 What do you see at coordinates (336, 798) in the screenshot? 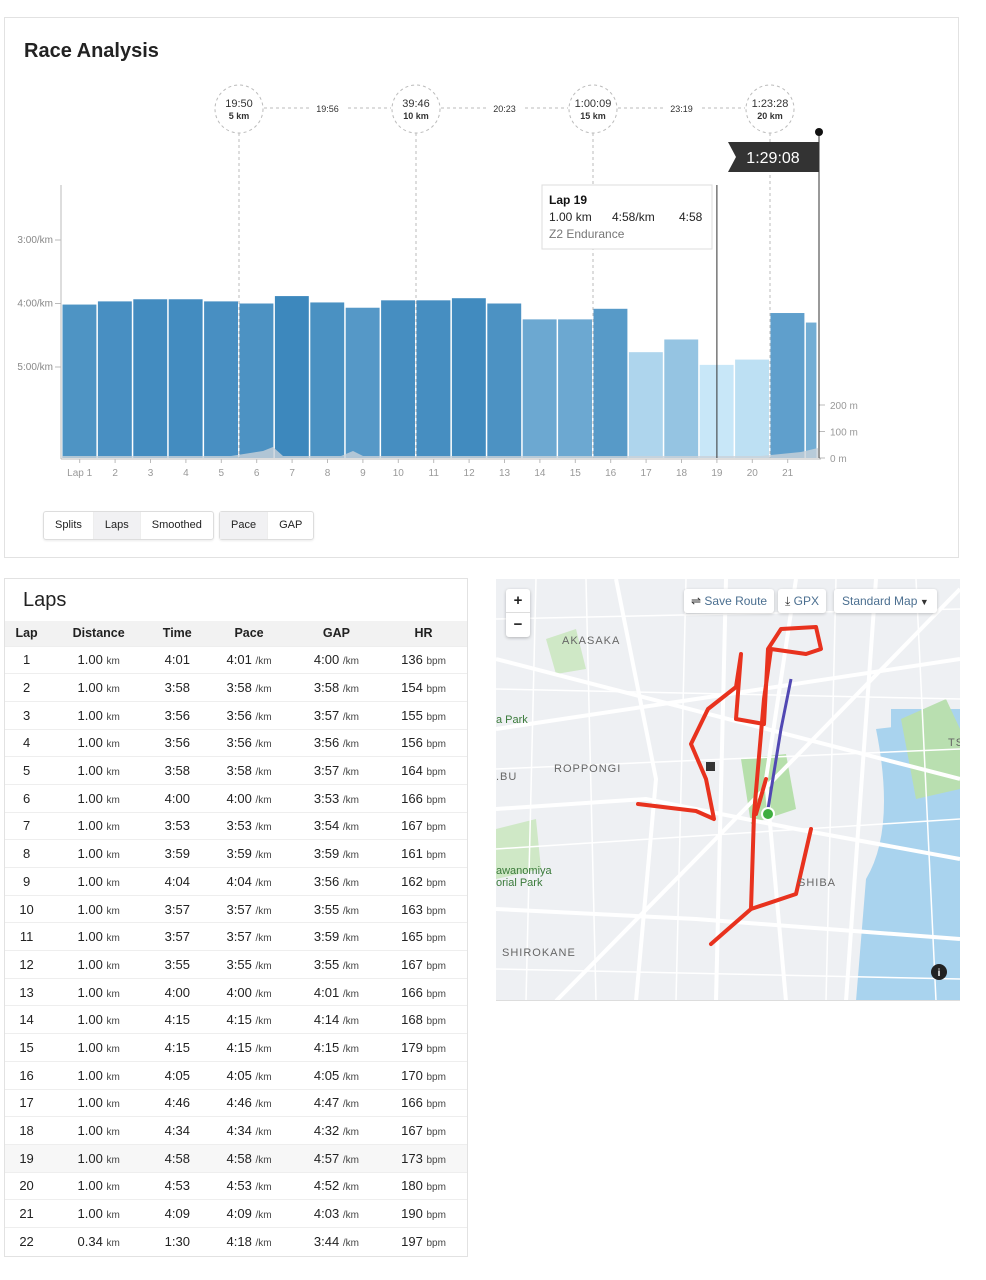
I see `cell-gap: 3:53 /km` at bounding box center [336, 798].